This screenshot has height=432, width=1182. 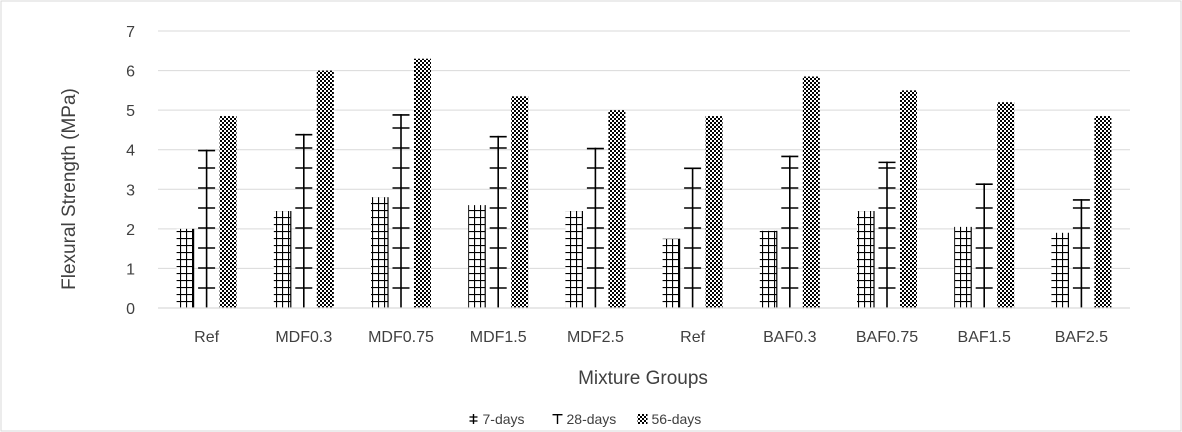 I want to click on y-tick-label: 4, so click(x=130, y=151).